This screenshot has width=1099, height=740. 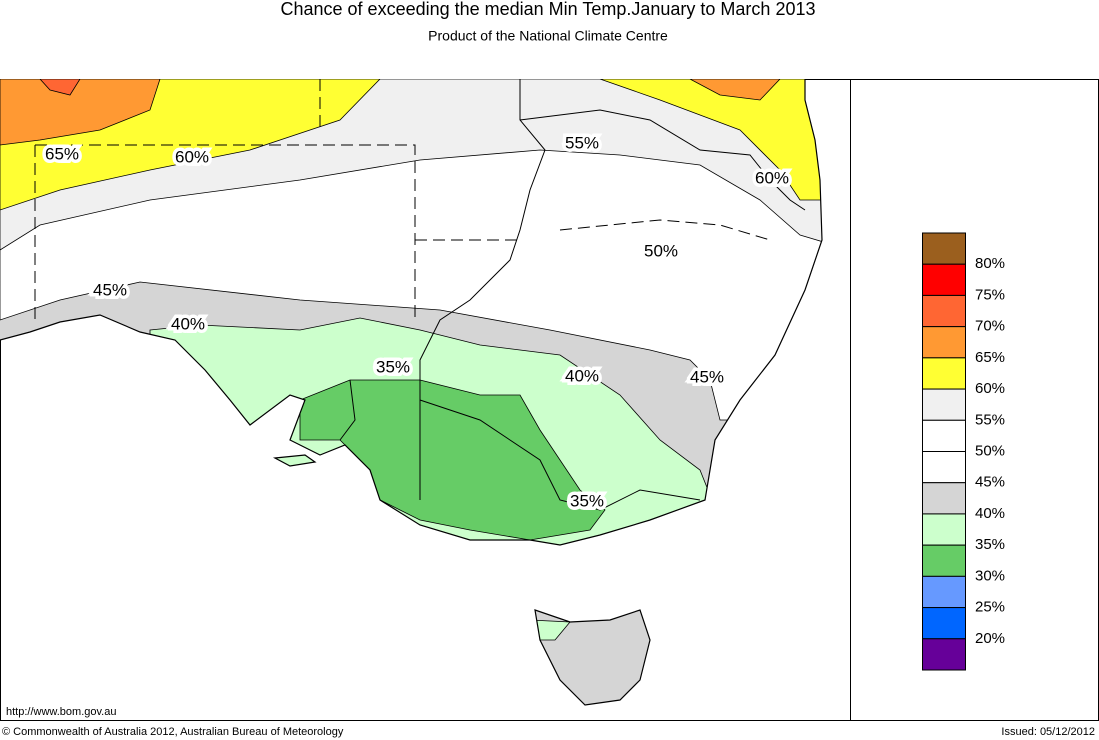 What do you see at coordinates (990, 294) in the screenshot?
I see `legend-label: 75%` at bounding box center [990, 294].